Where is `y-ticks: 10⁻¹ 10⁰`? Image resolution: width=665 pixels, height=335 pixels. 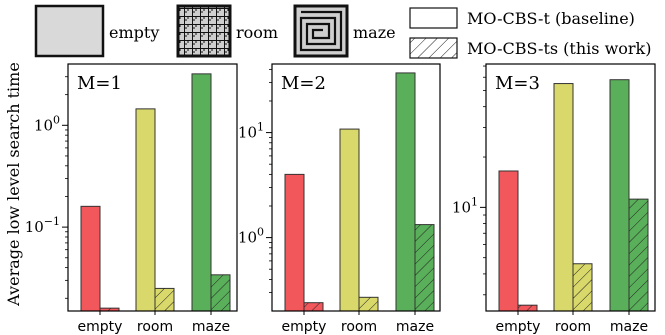
y-ticks: 10⁻¹ 10⁰ is located at coordinates (46, 187).